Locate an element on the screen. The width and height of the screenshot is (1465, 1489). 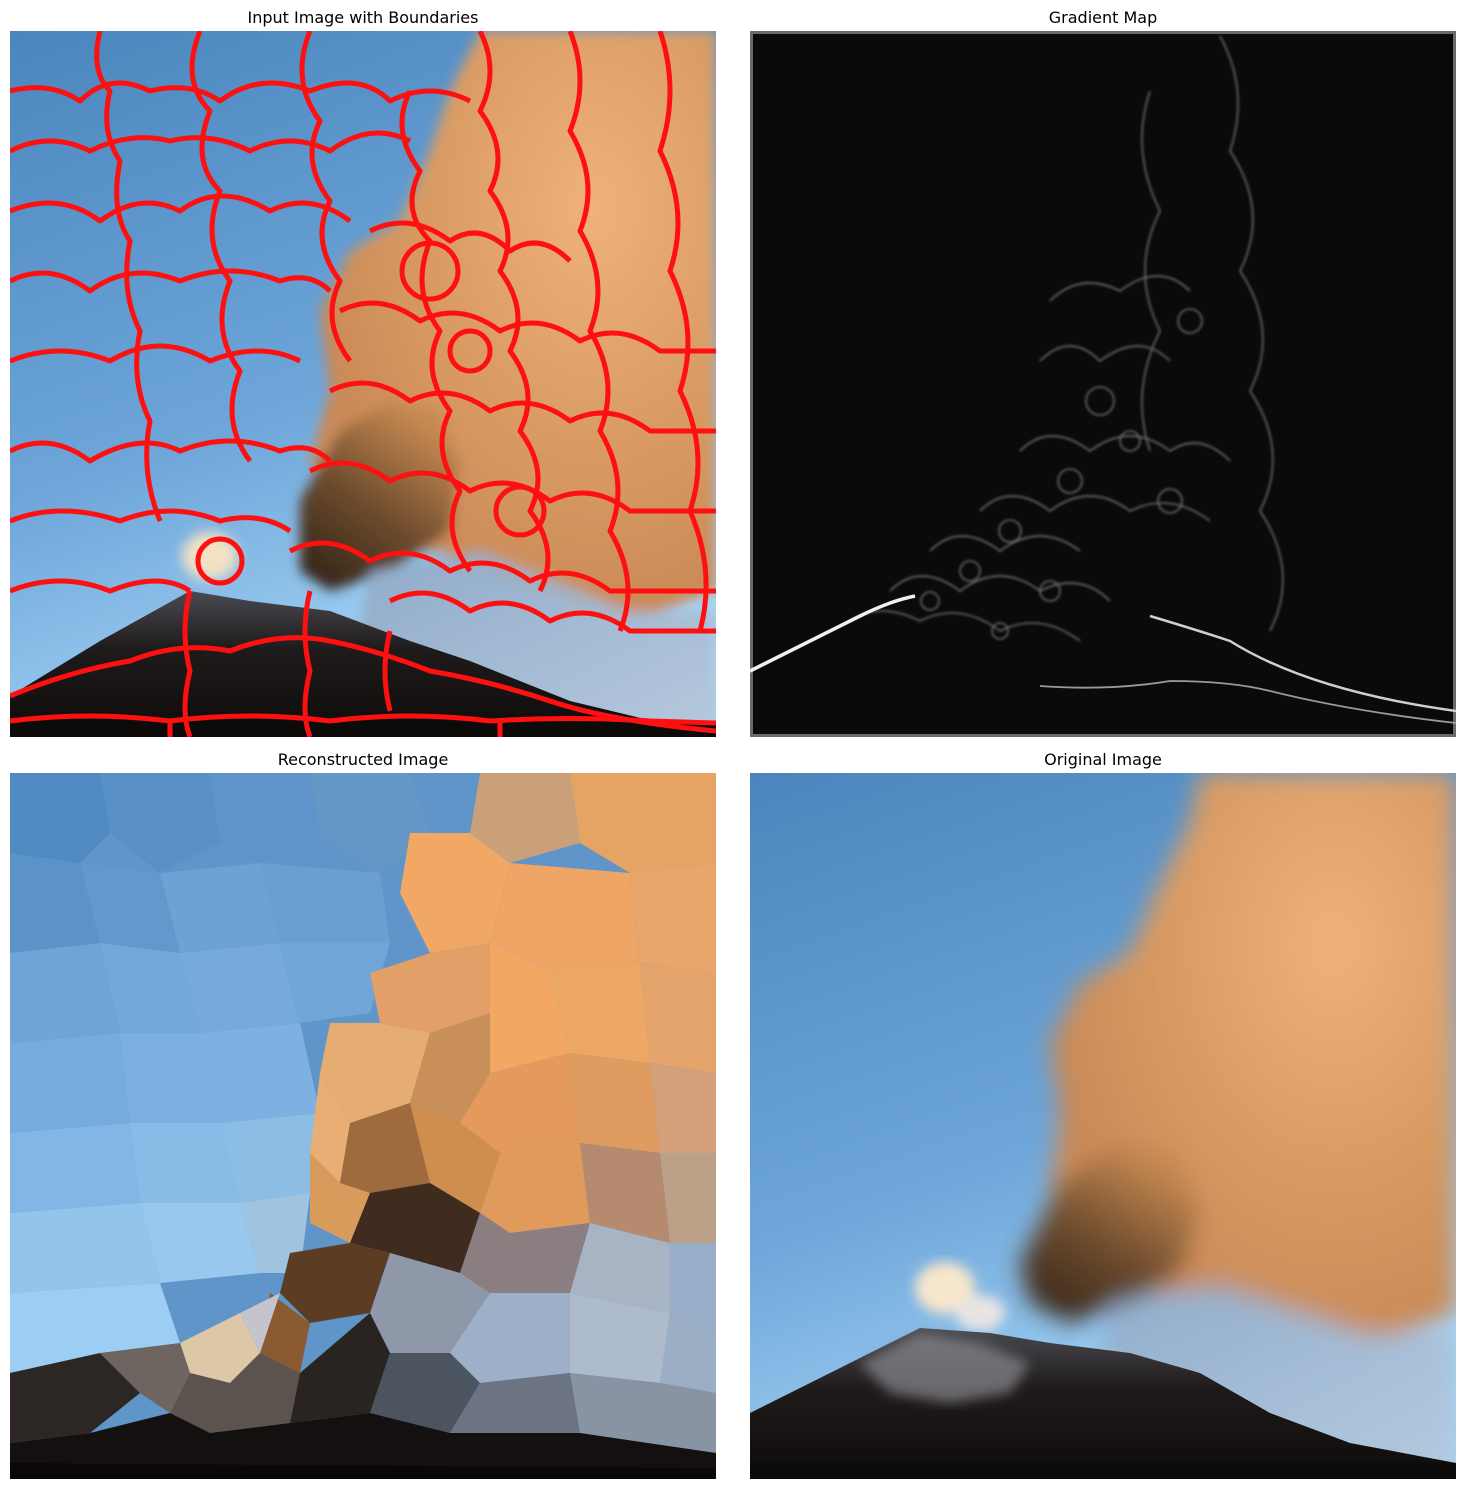
input-image-title: Input Image with Boundaries is located at coordinates (363, 17).